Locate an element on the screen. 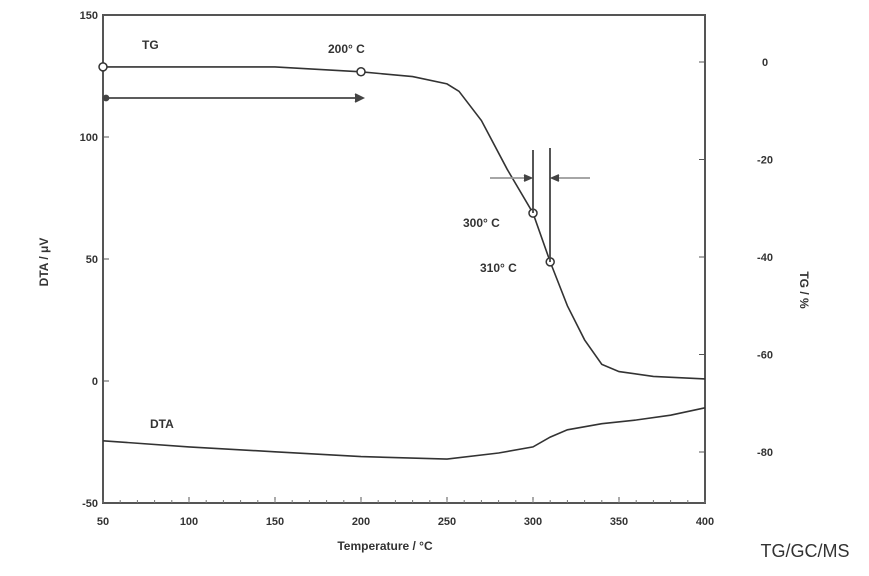  annotation-300c: 300° C is located at coordinates (481, 223).